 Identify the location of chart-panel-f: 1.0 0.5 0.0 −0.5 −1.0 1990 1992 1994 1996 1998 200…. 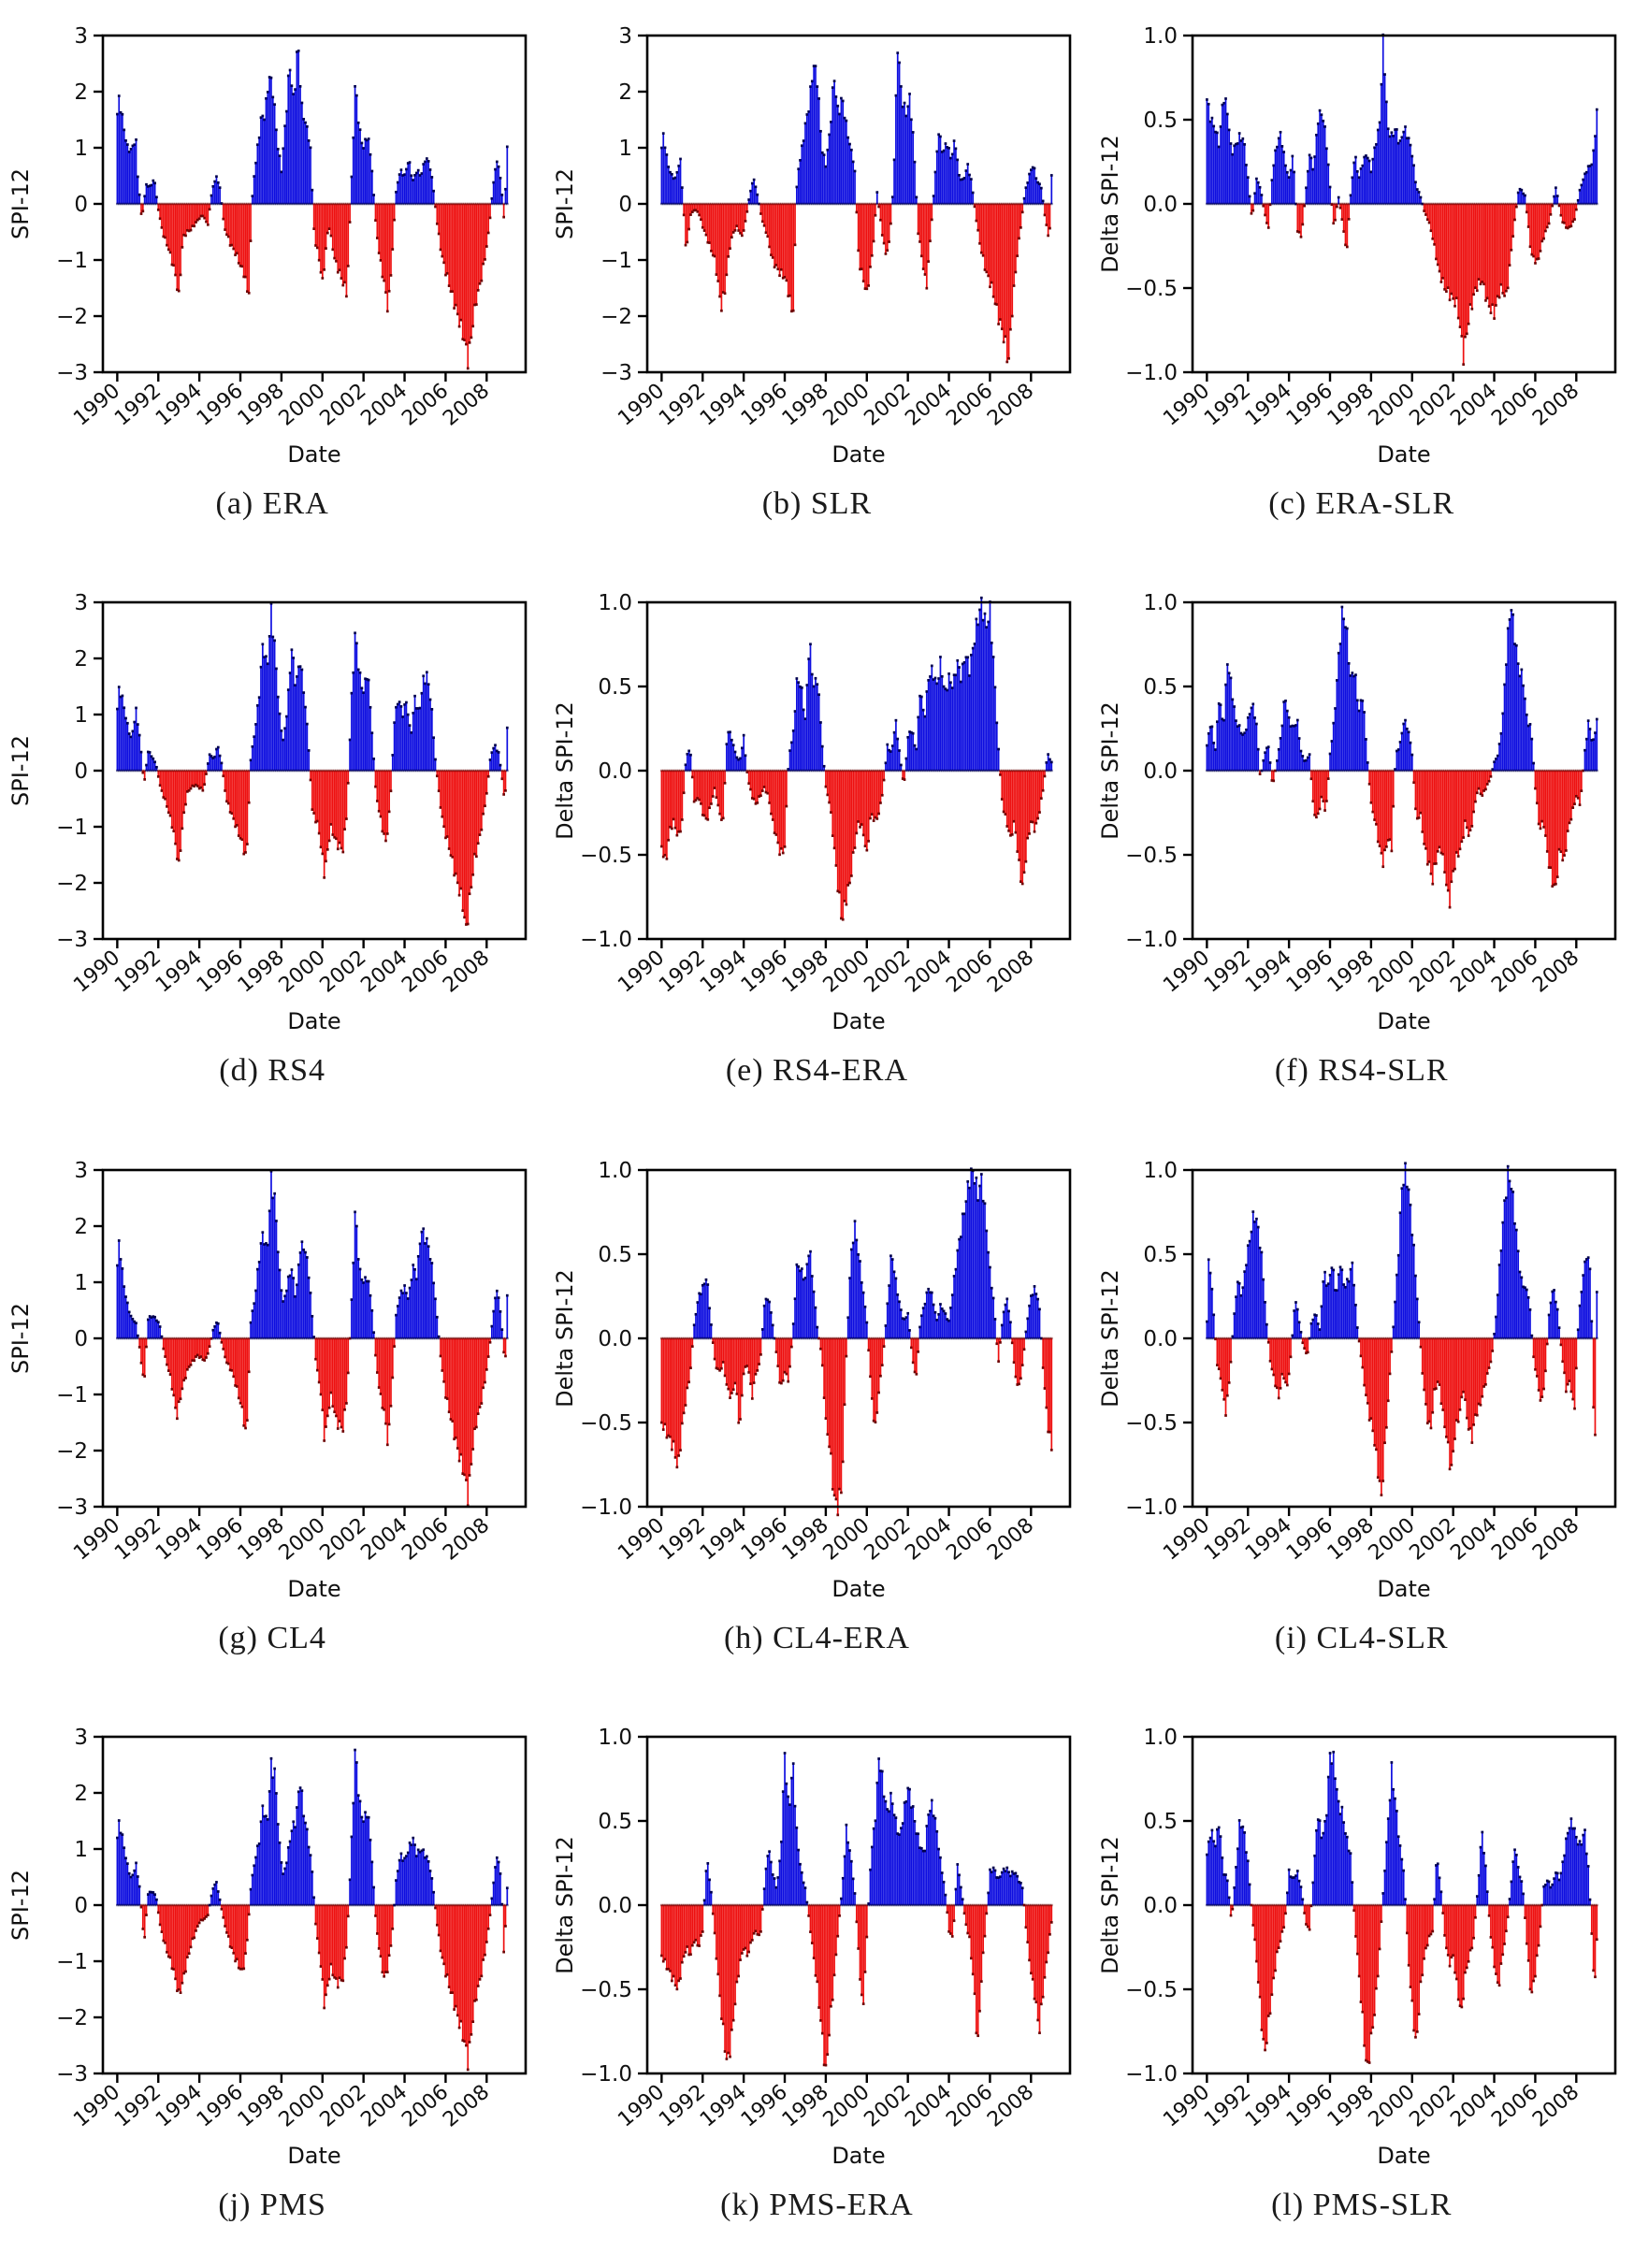
(1362, 850).